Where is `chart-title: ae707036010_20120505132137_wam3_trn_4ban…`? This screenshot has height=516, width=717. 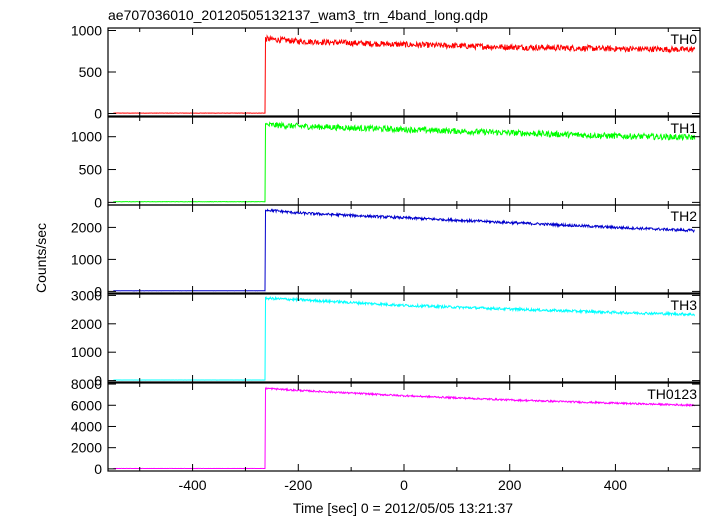 chart-title: ae707036010_20120505132137_wam3_trn_4ban… is located at coordinates (298, 15).